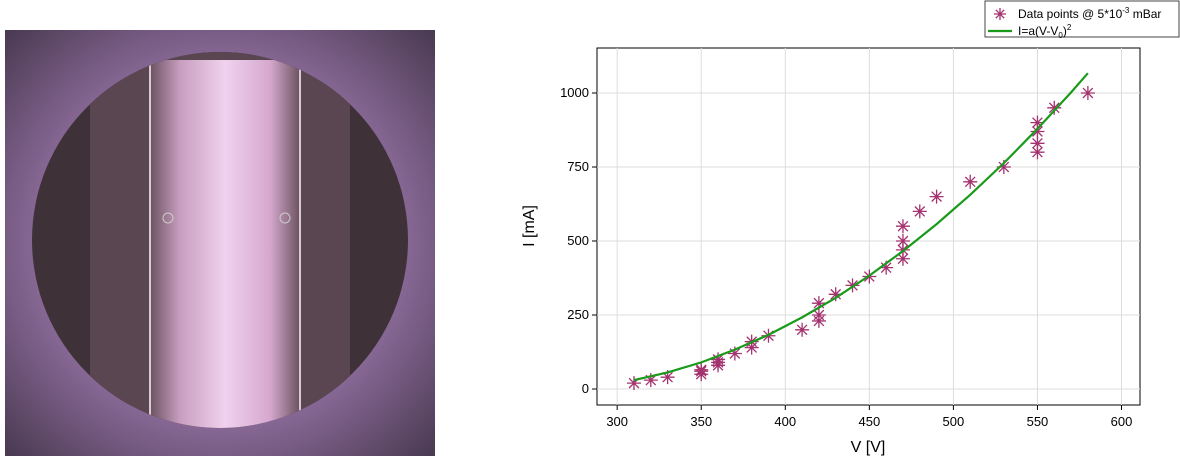 The width and height of the screenshot is (1180, 459). Describe the element at coordinates (868, 447) in the screenshot. I see `x-axis-label: V [V]` at that location.